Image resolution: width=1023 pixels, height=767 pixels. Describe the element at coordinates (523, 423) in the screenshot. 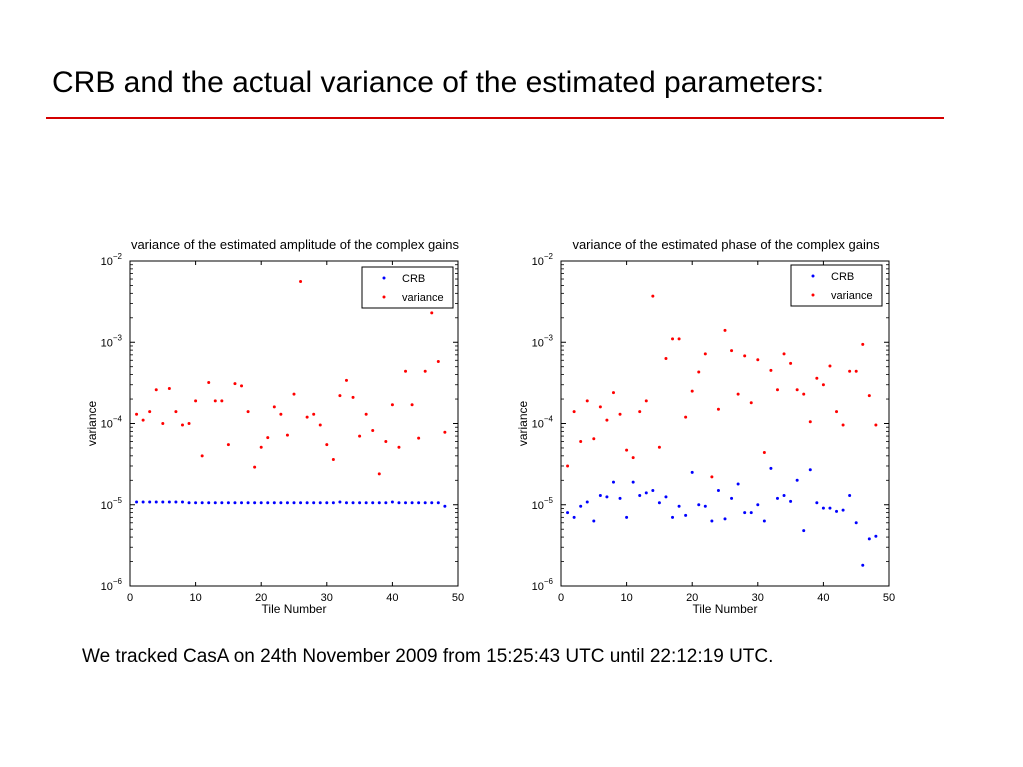

I see `y-axis-label: variance` at that location.